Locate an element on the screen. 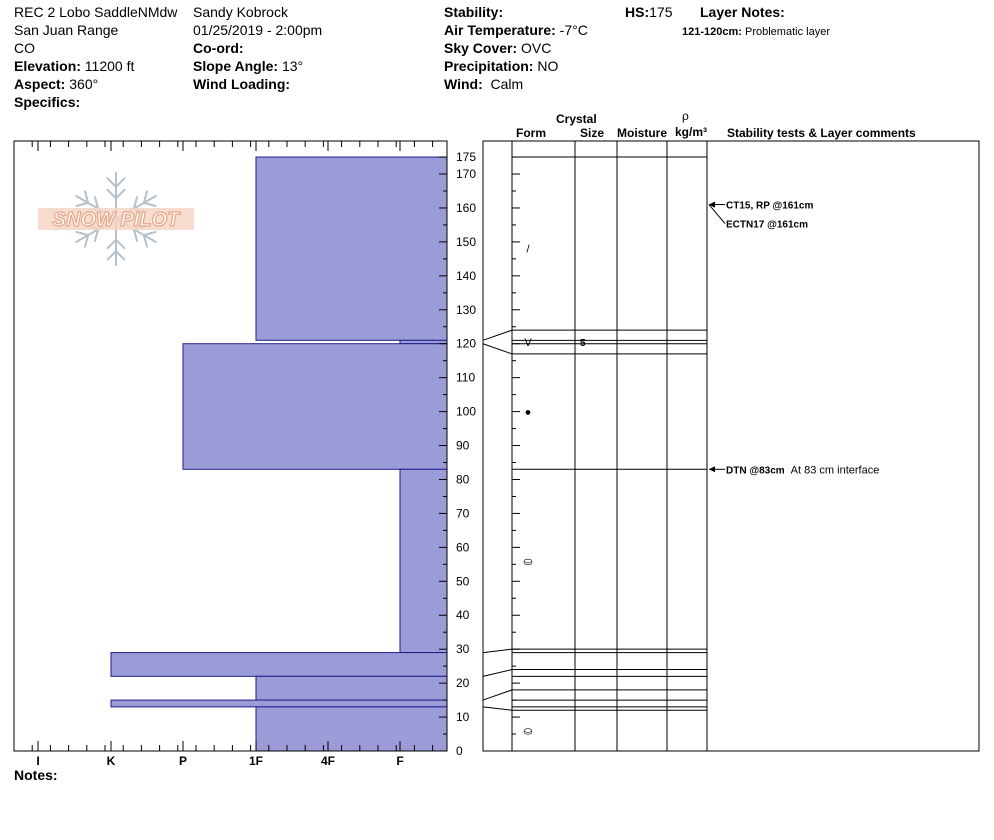  grain-form-symbol: / is located at coordinates (528, 250).